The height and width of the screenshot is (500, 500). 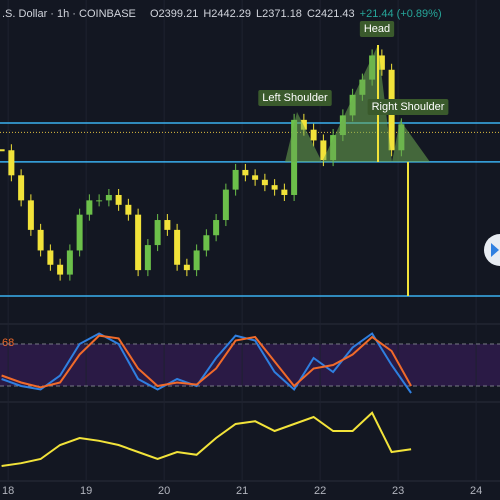 I want to click on ohlc-value: C2421.43, so click(x=331, y=14).